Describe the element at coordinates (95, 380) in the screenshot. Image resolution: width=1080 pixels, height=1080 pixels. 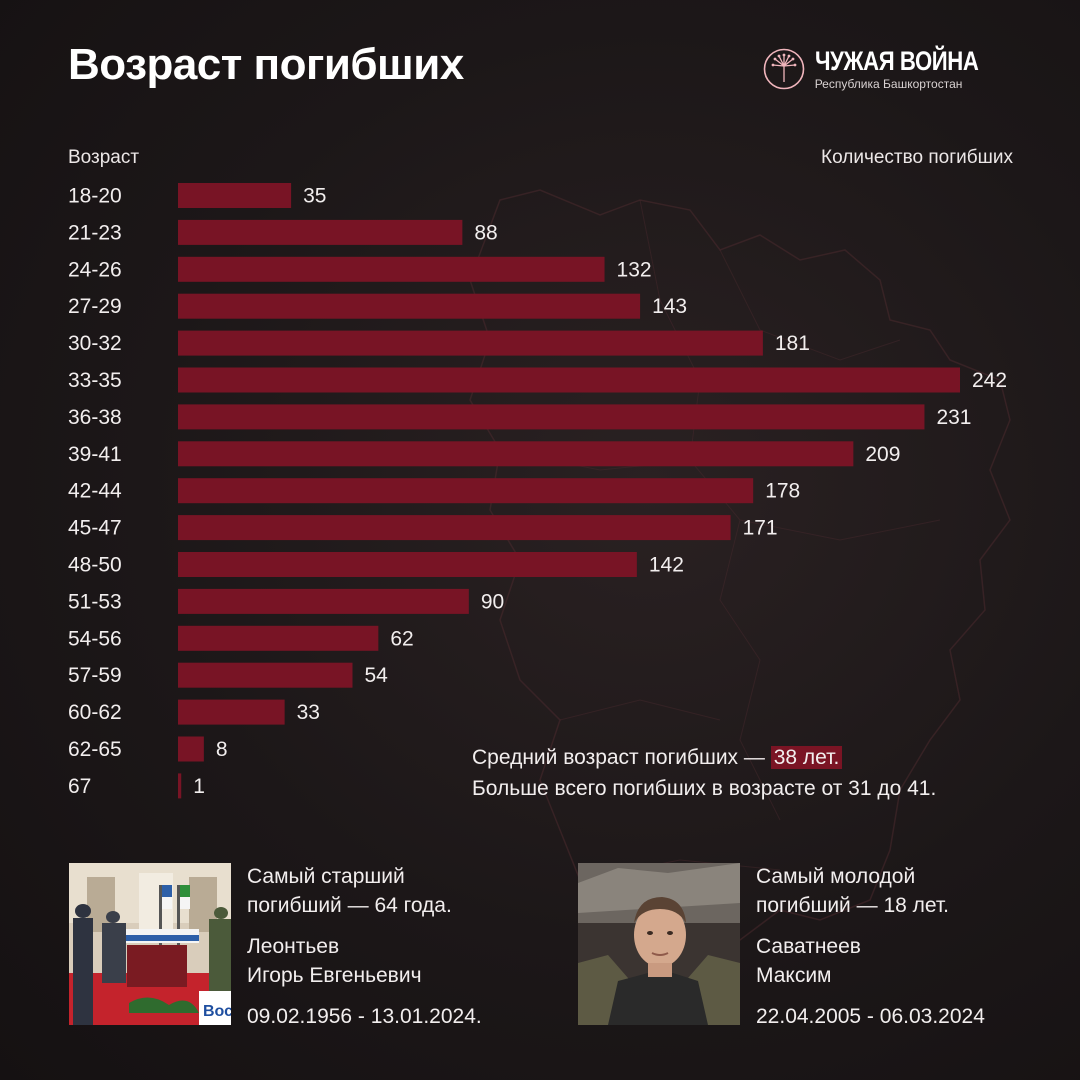
I see `category-label: 33-35` at that location.